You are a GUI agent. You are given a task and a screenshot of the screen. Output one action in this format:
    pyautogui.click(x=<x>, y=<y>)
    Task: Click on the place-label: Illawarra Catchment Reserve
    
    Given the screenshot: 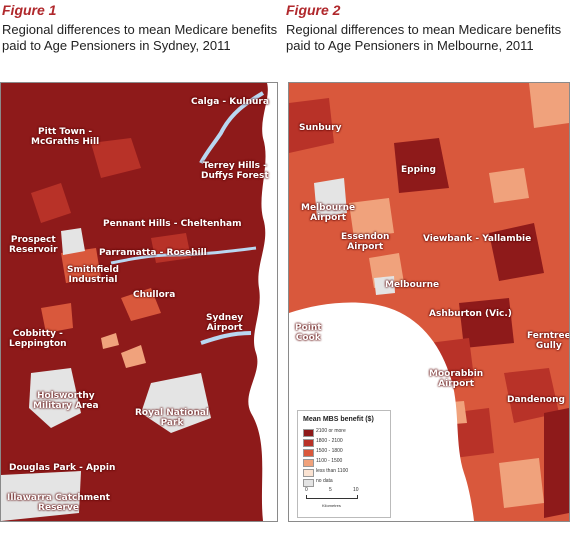 What is the action you would take?
    pyautogui.click(x=58, y=503)
    